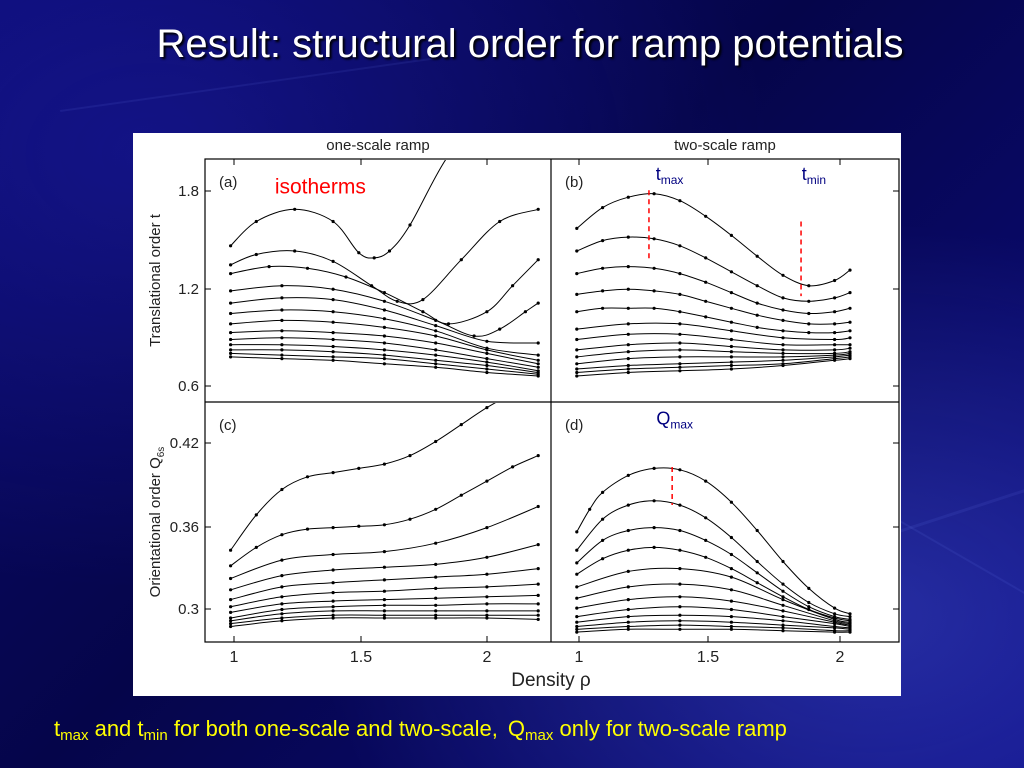 The image size is (1024, 768). Describe the element at coordinates (157, 522) in the screenshot. I see `y-axis-label-orientational: Orientational order Q6s` at that location.